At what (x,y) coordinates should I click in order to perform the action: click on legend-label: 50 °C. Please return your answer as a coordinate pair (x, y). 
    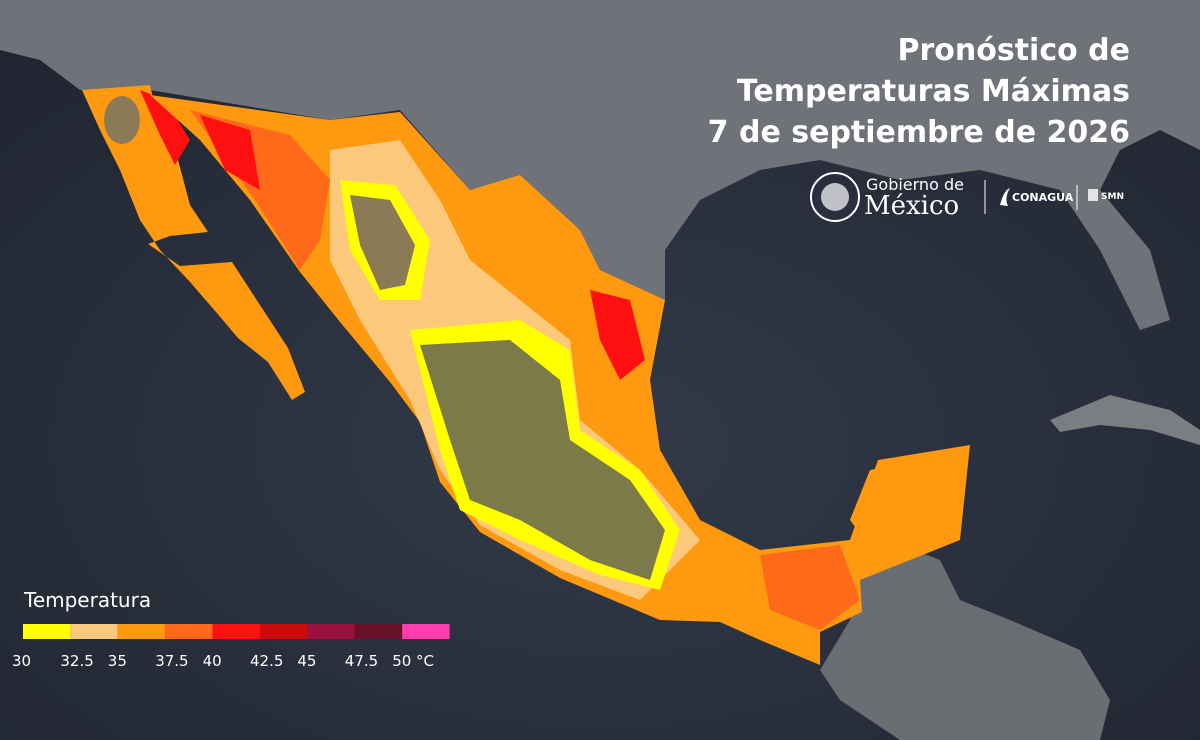
    Looking at the image, I should click on (413, 661).